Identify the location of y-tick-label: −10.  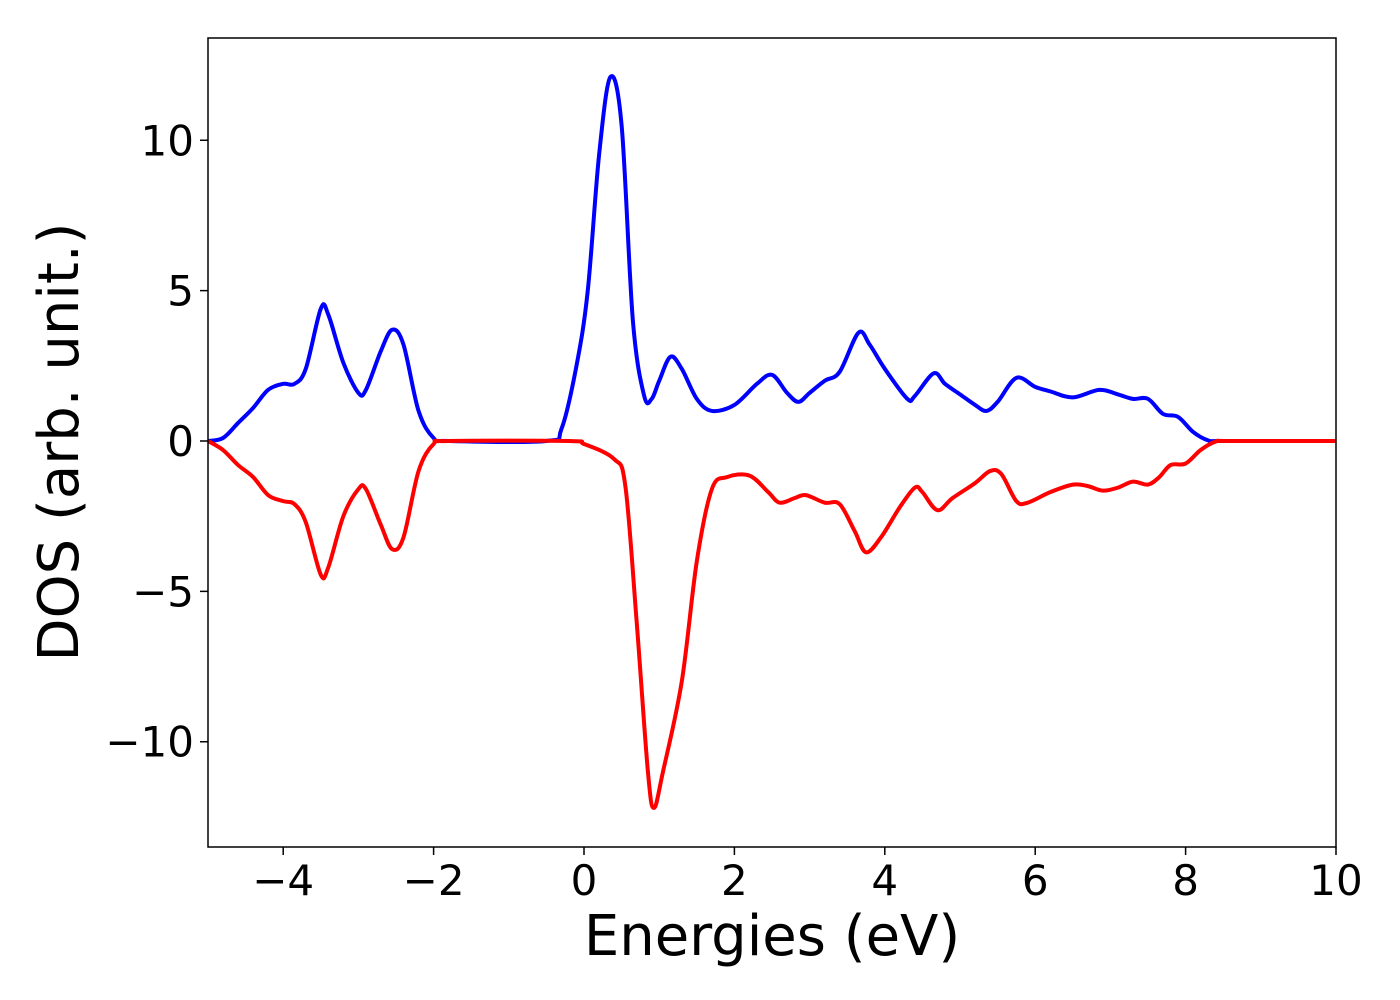
(149, 742).